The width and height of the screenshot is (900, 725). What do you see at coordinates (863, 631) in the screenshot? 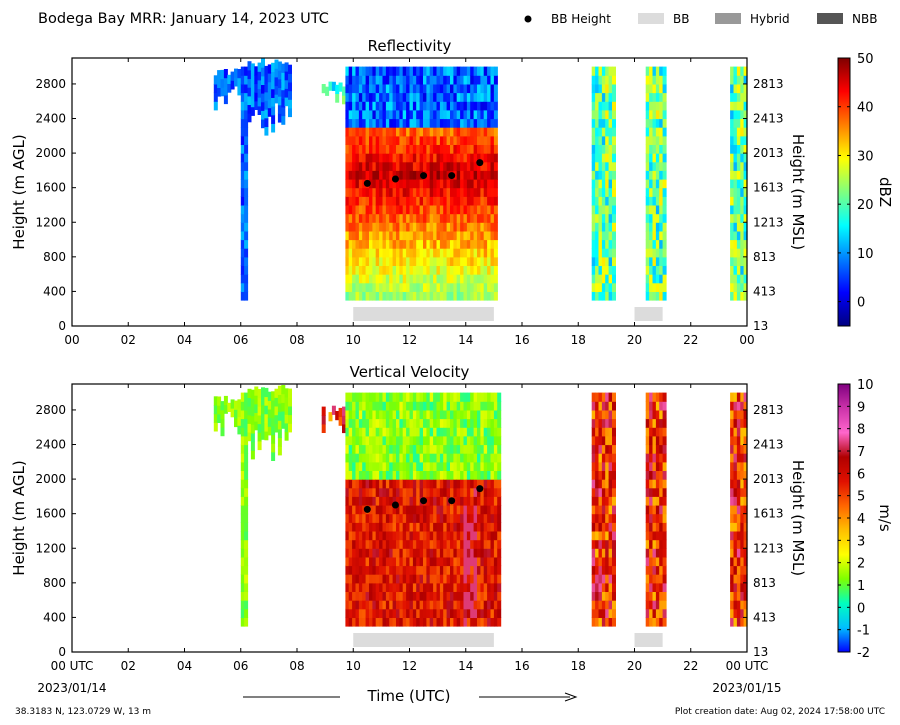
I see `velocity-colorbar-tick-label-1: -1` at bounding box center [863, 631].